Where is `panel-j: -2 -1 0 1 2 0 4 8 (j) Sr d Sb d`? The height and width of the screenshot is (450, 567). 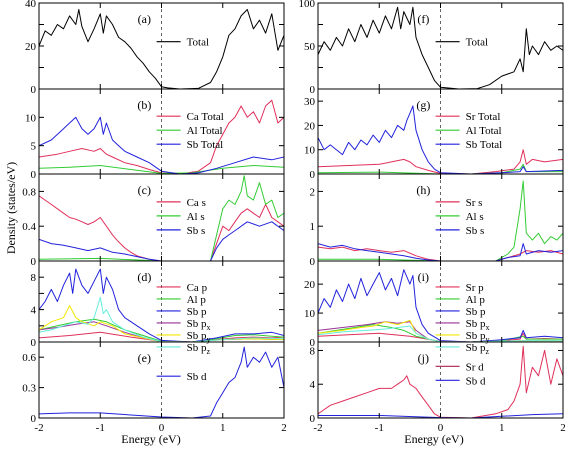 panel-j: -2 -1 0 1 2 0 4 8 (j) Sr d Sb d is located at coordinates (438, 387).